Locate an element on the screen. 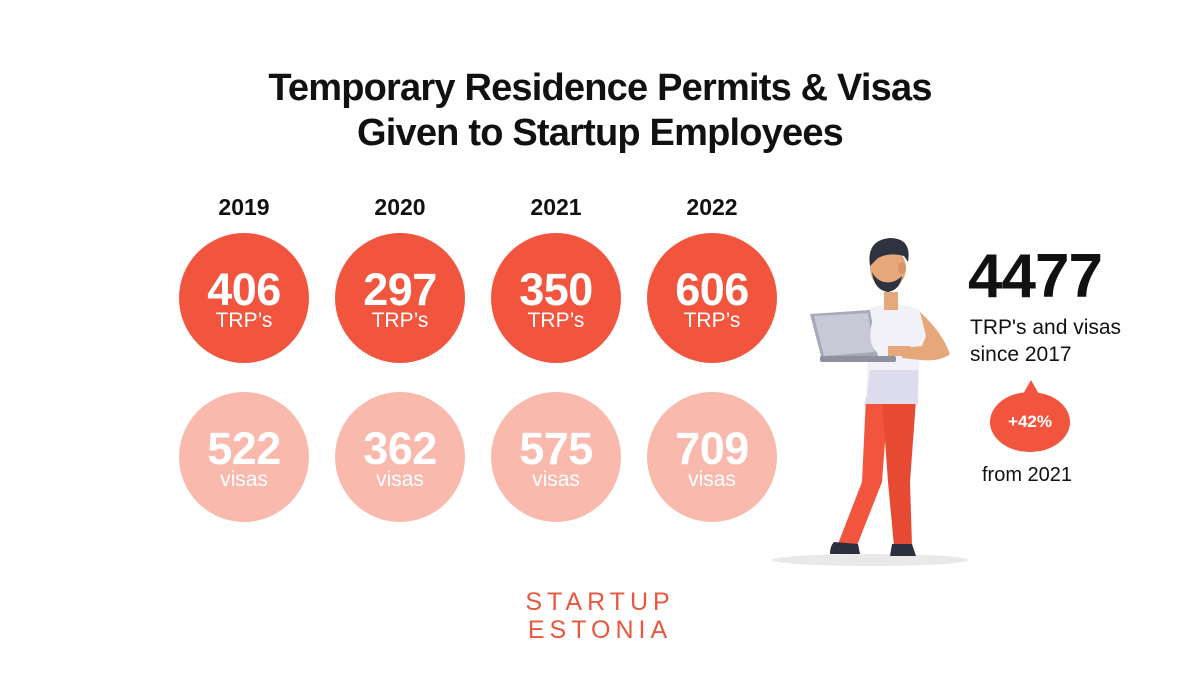 The height and width of the screenshot is (675, 1200). trp-count: 297 is located at coordinates (400, 289).